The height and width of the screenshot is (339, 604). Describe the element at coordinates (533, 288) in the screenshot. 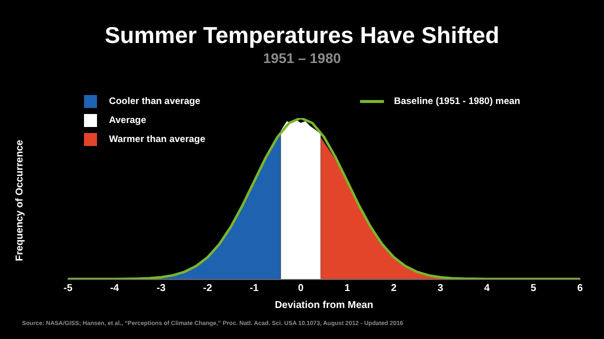

I see `x-tick-label: 5` at that location.